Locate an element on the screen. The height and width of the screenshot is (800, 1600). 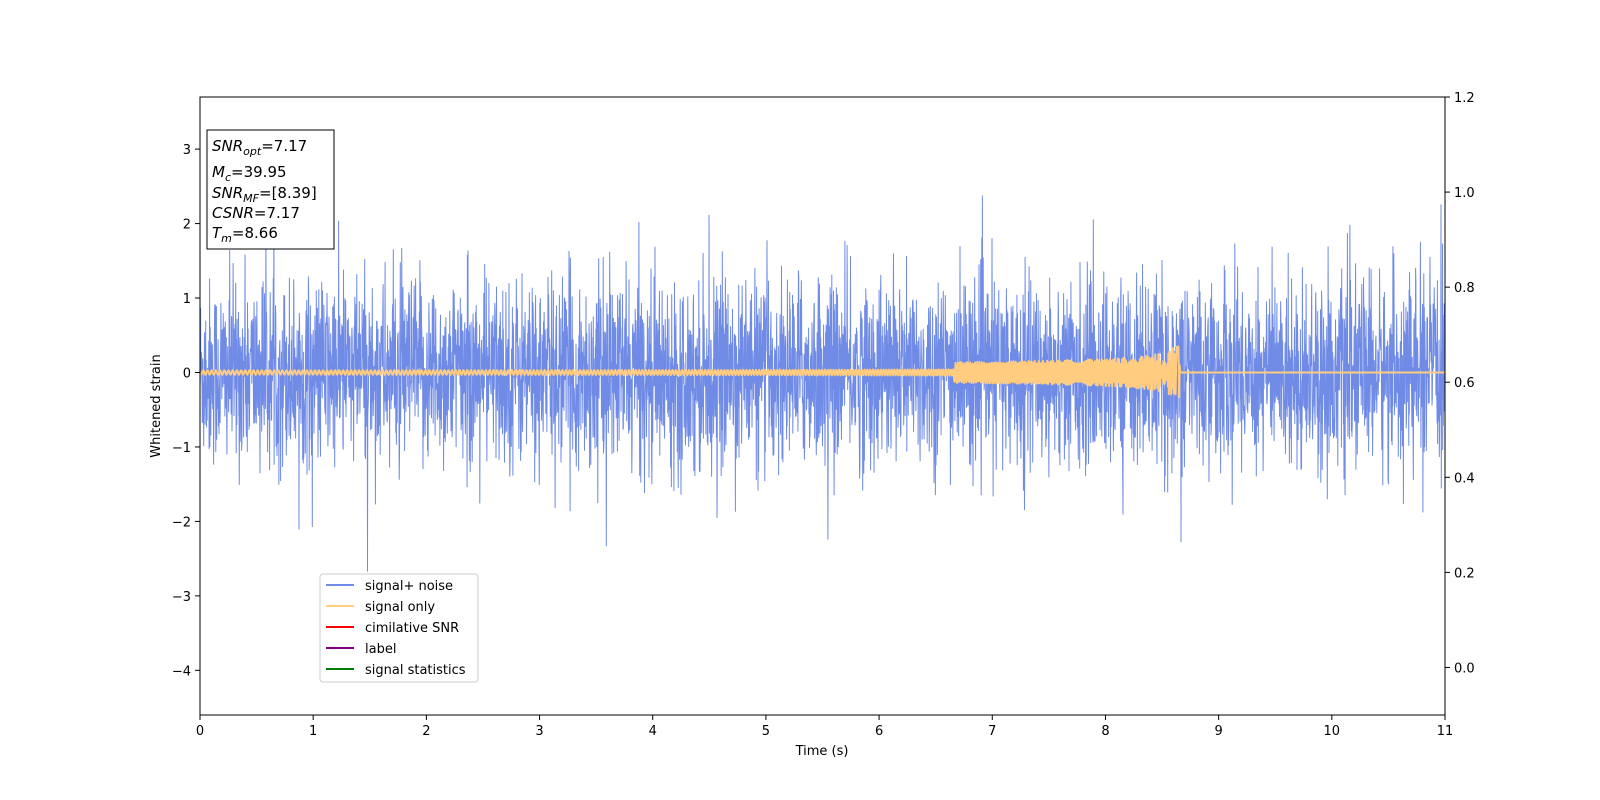
y-axis-left: 3 2 1 0 −1 −2 −3 −4 is located at coordinates (186, 411).